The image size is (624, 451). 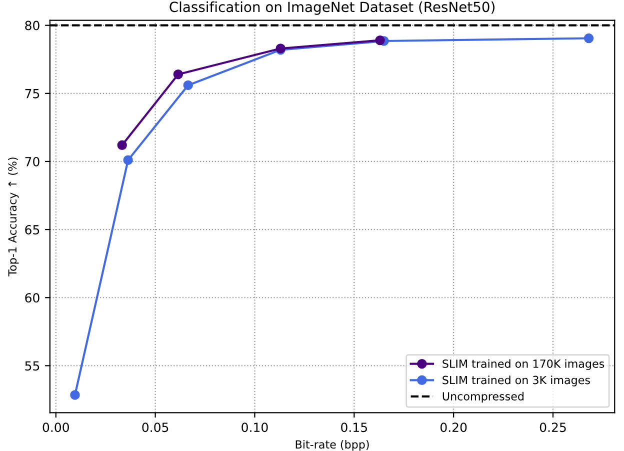 What do you see at coordinates (32, 298) in the screenshot?
I see `y-tick-label: 60` at bounding box center [32, 298].